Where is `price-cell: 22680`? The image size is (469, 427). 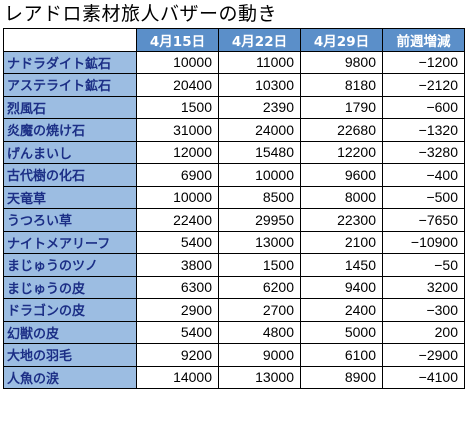
price-cell: 22680 is located at coordinates (341, 130).